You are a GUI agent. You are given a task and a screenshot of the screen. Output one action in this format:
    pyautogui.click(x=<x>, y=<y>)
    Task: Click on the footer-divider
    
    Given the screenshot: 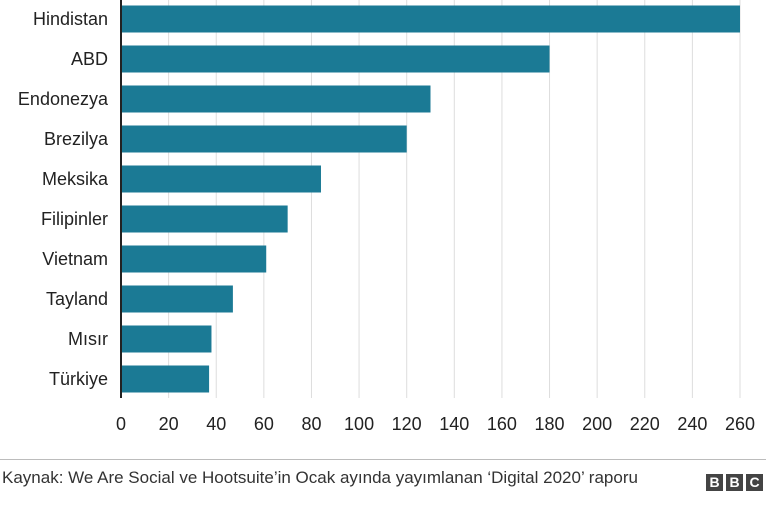 What is the action you would take?
    pyautogui.click(x=383, y=459)
    